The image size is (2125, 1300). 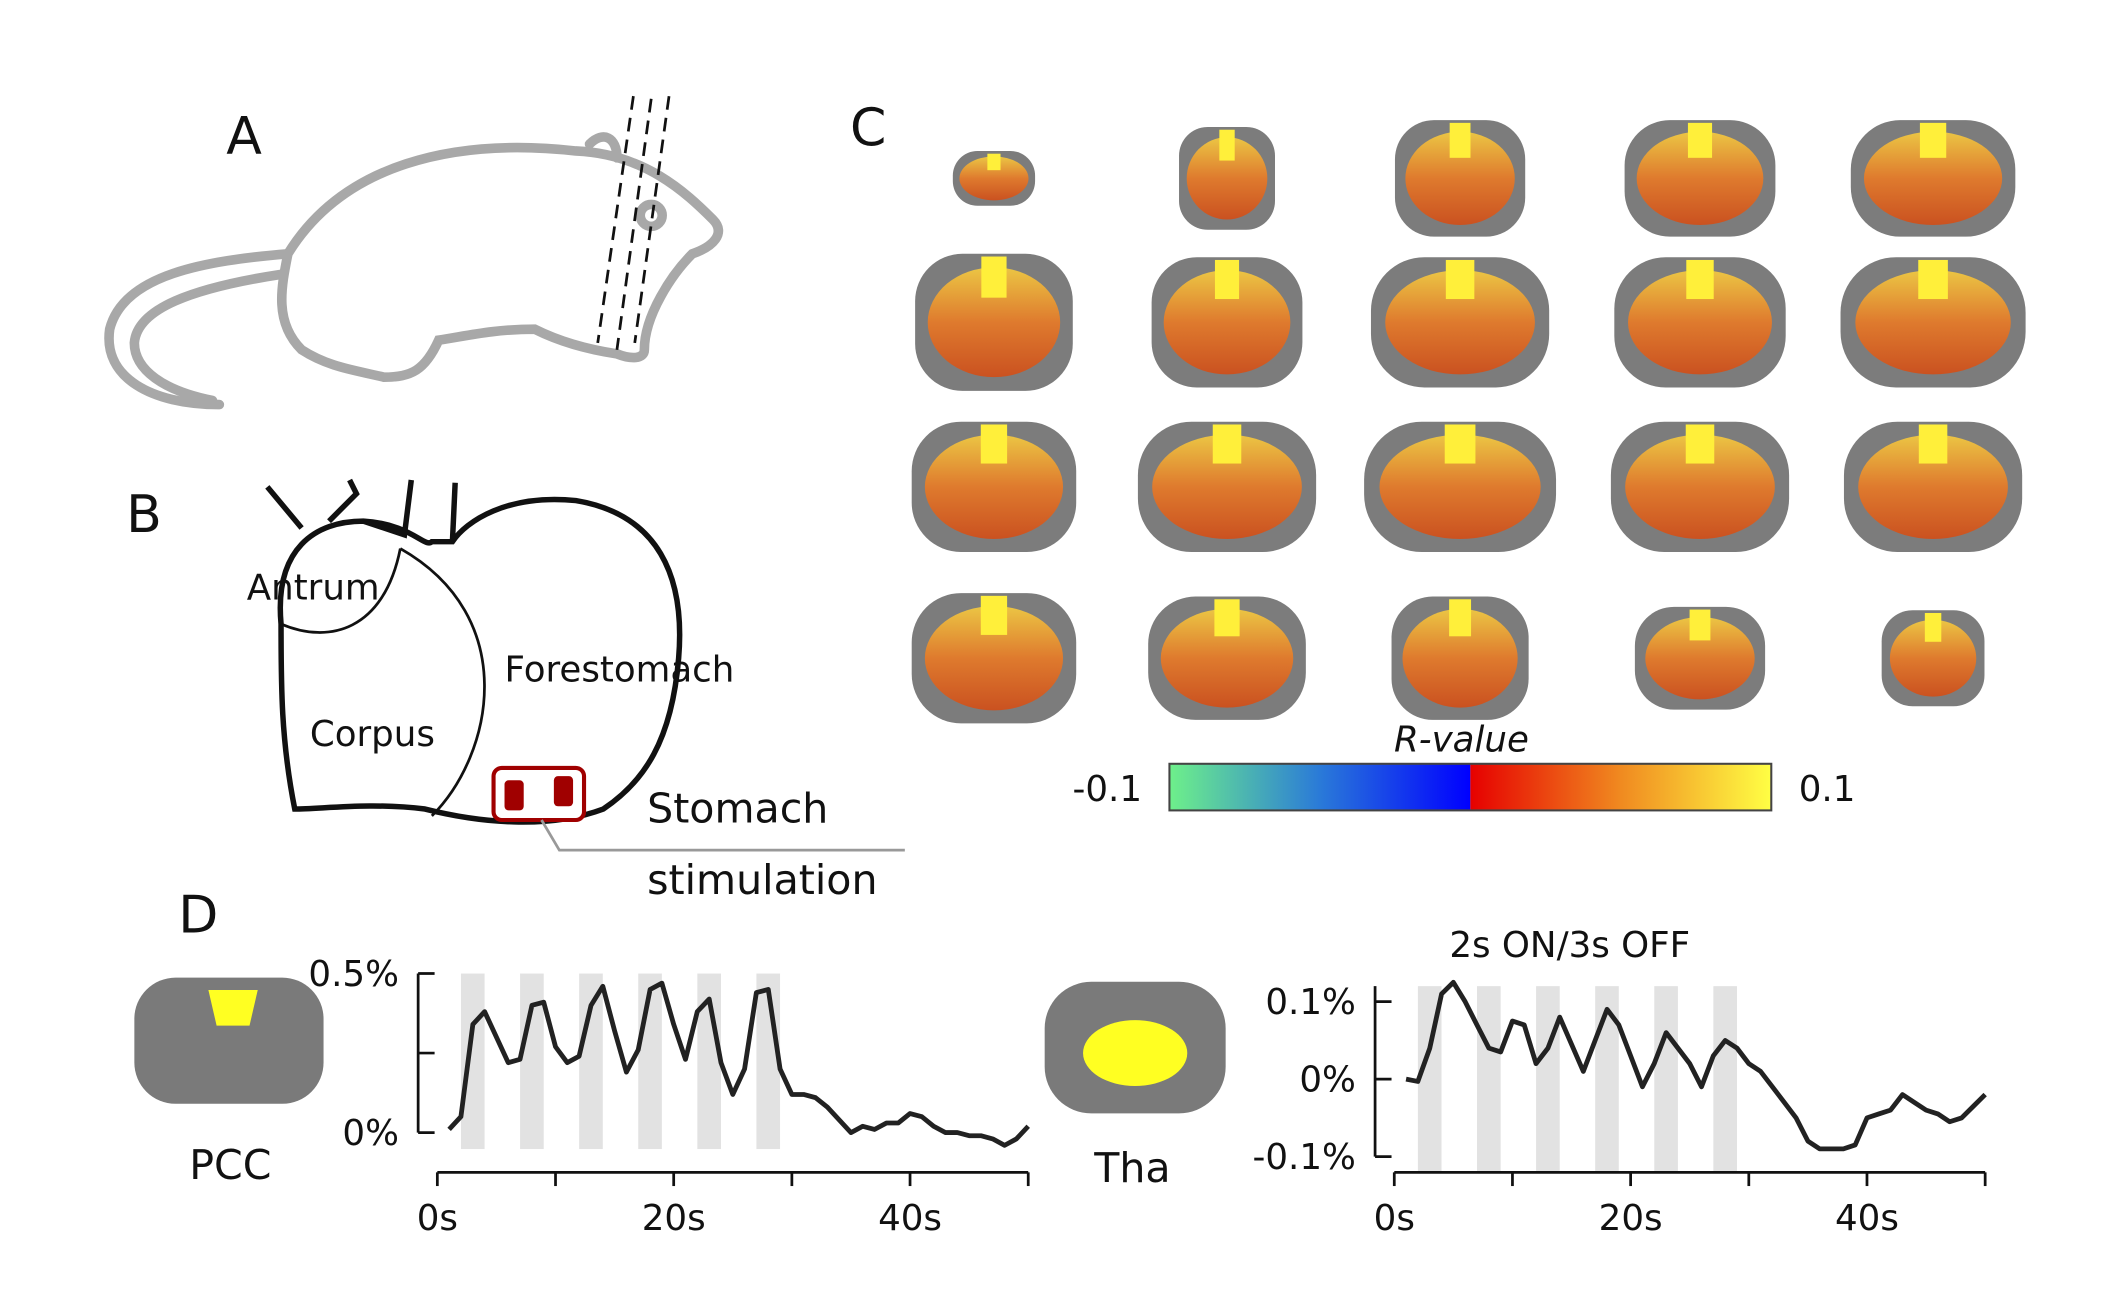 I want to click on line-chart: -0.1% 0% 0.1% 0s 20s 40s, so click(x=1620, y=1109).